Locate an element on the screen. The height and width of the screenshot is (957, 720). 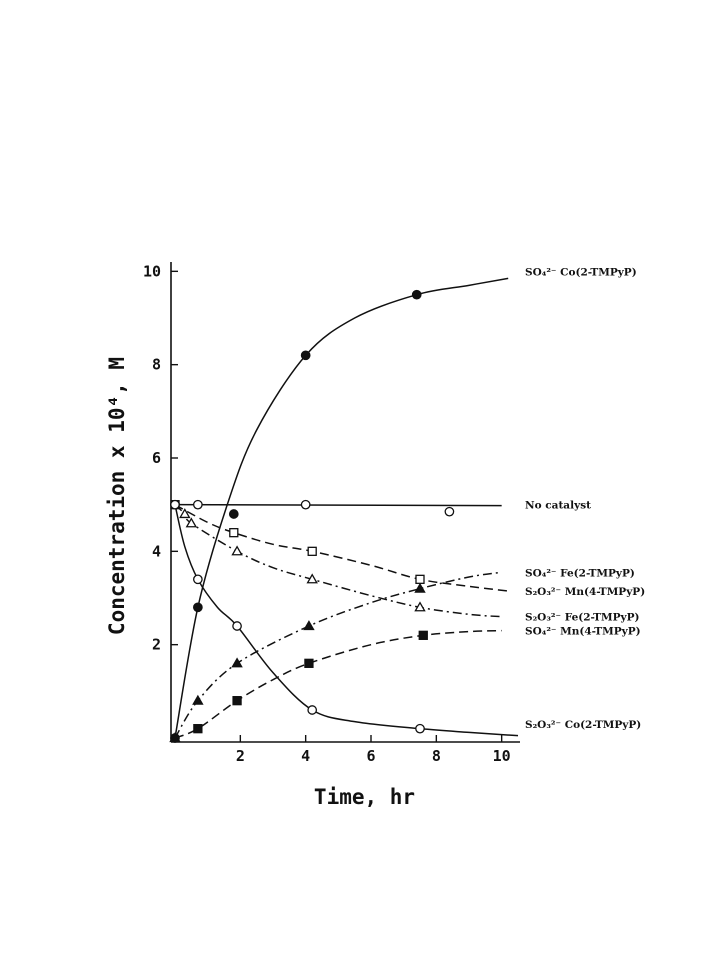
series-1-label: SO₄²⁻ Co(2-TMPyP) is located at coordinates (581, 272).